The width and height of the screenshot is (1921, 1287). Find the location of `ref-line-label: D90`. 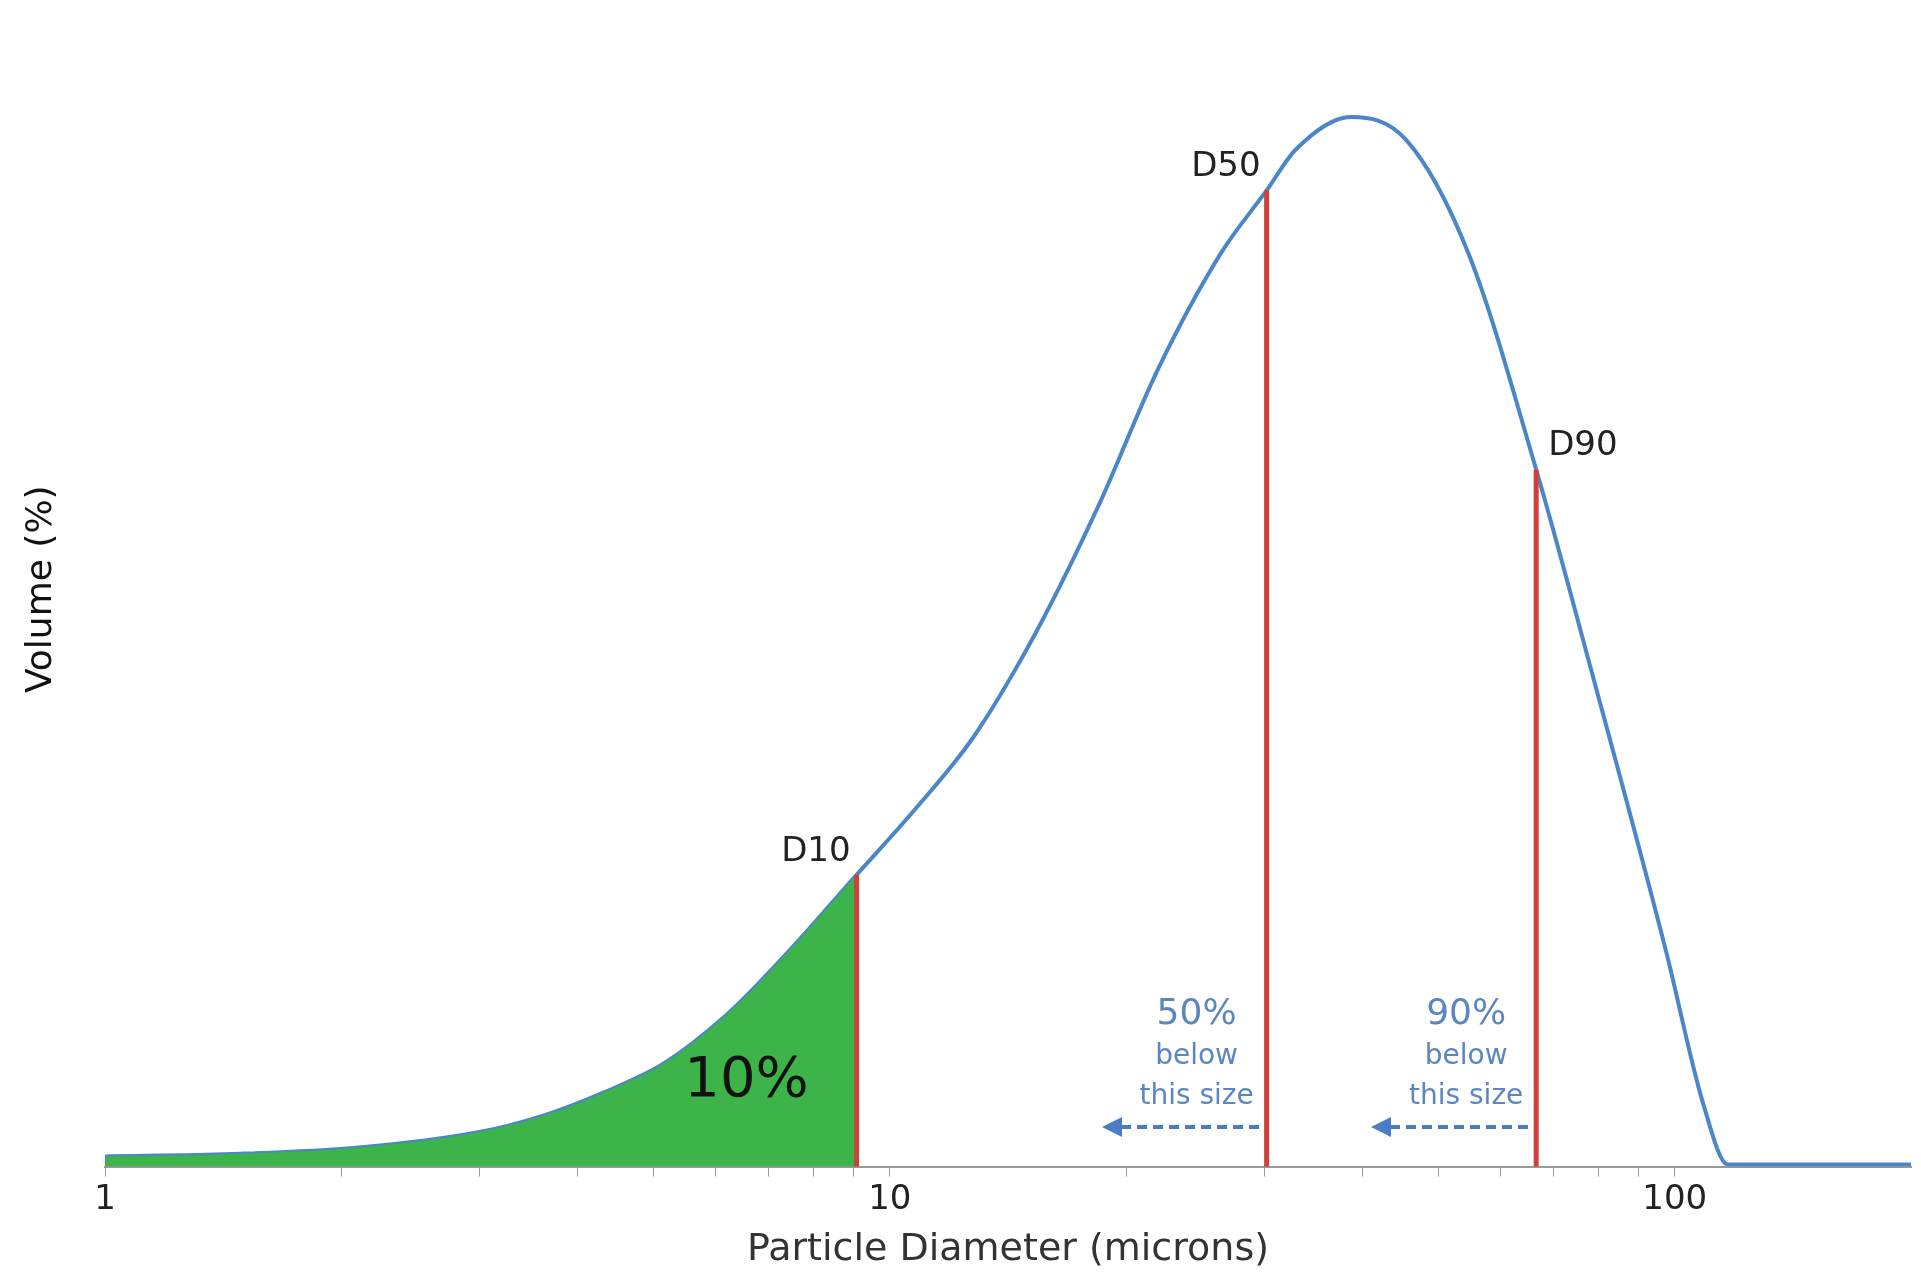

ref-line-label: D90 is located at coordinates (1583, 443).